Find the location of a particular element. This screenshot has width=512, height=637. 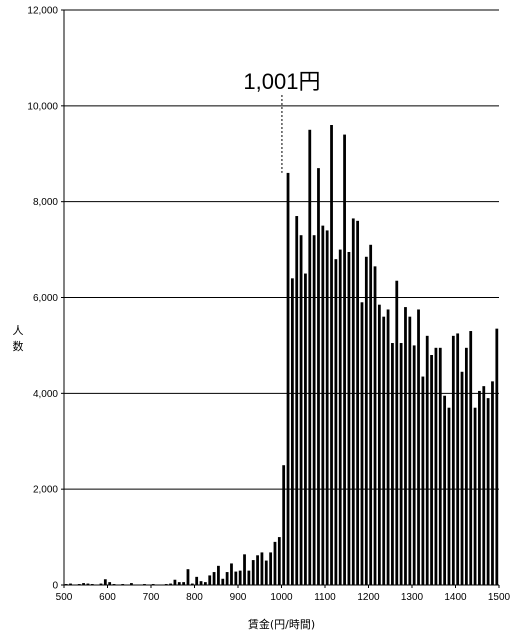

y-ticks: 0 2,000 4,000 6,000 8,000 10,000 12,000 is located at coordinates (45, 299).